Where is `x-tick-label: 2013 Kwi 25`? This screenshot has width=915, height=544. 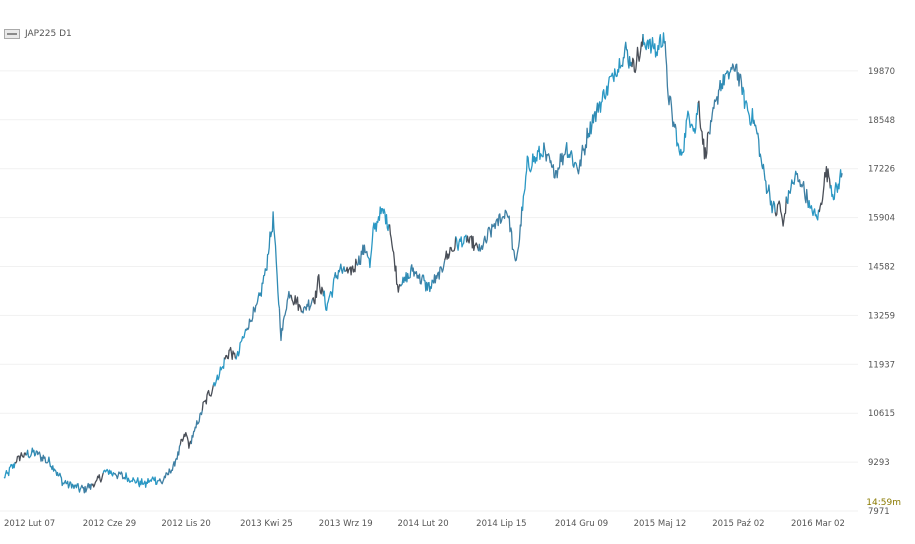
x-tick-label: 2013 Kwi 25 is located at coordinates (266, 524).